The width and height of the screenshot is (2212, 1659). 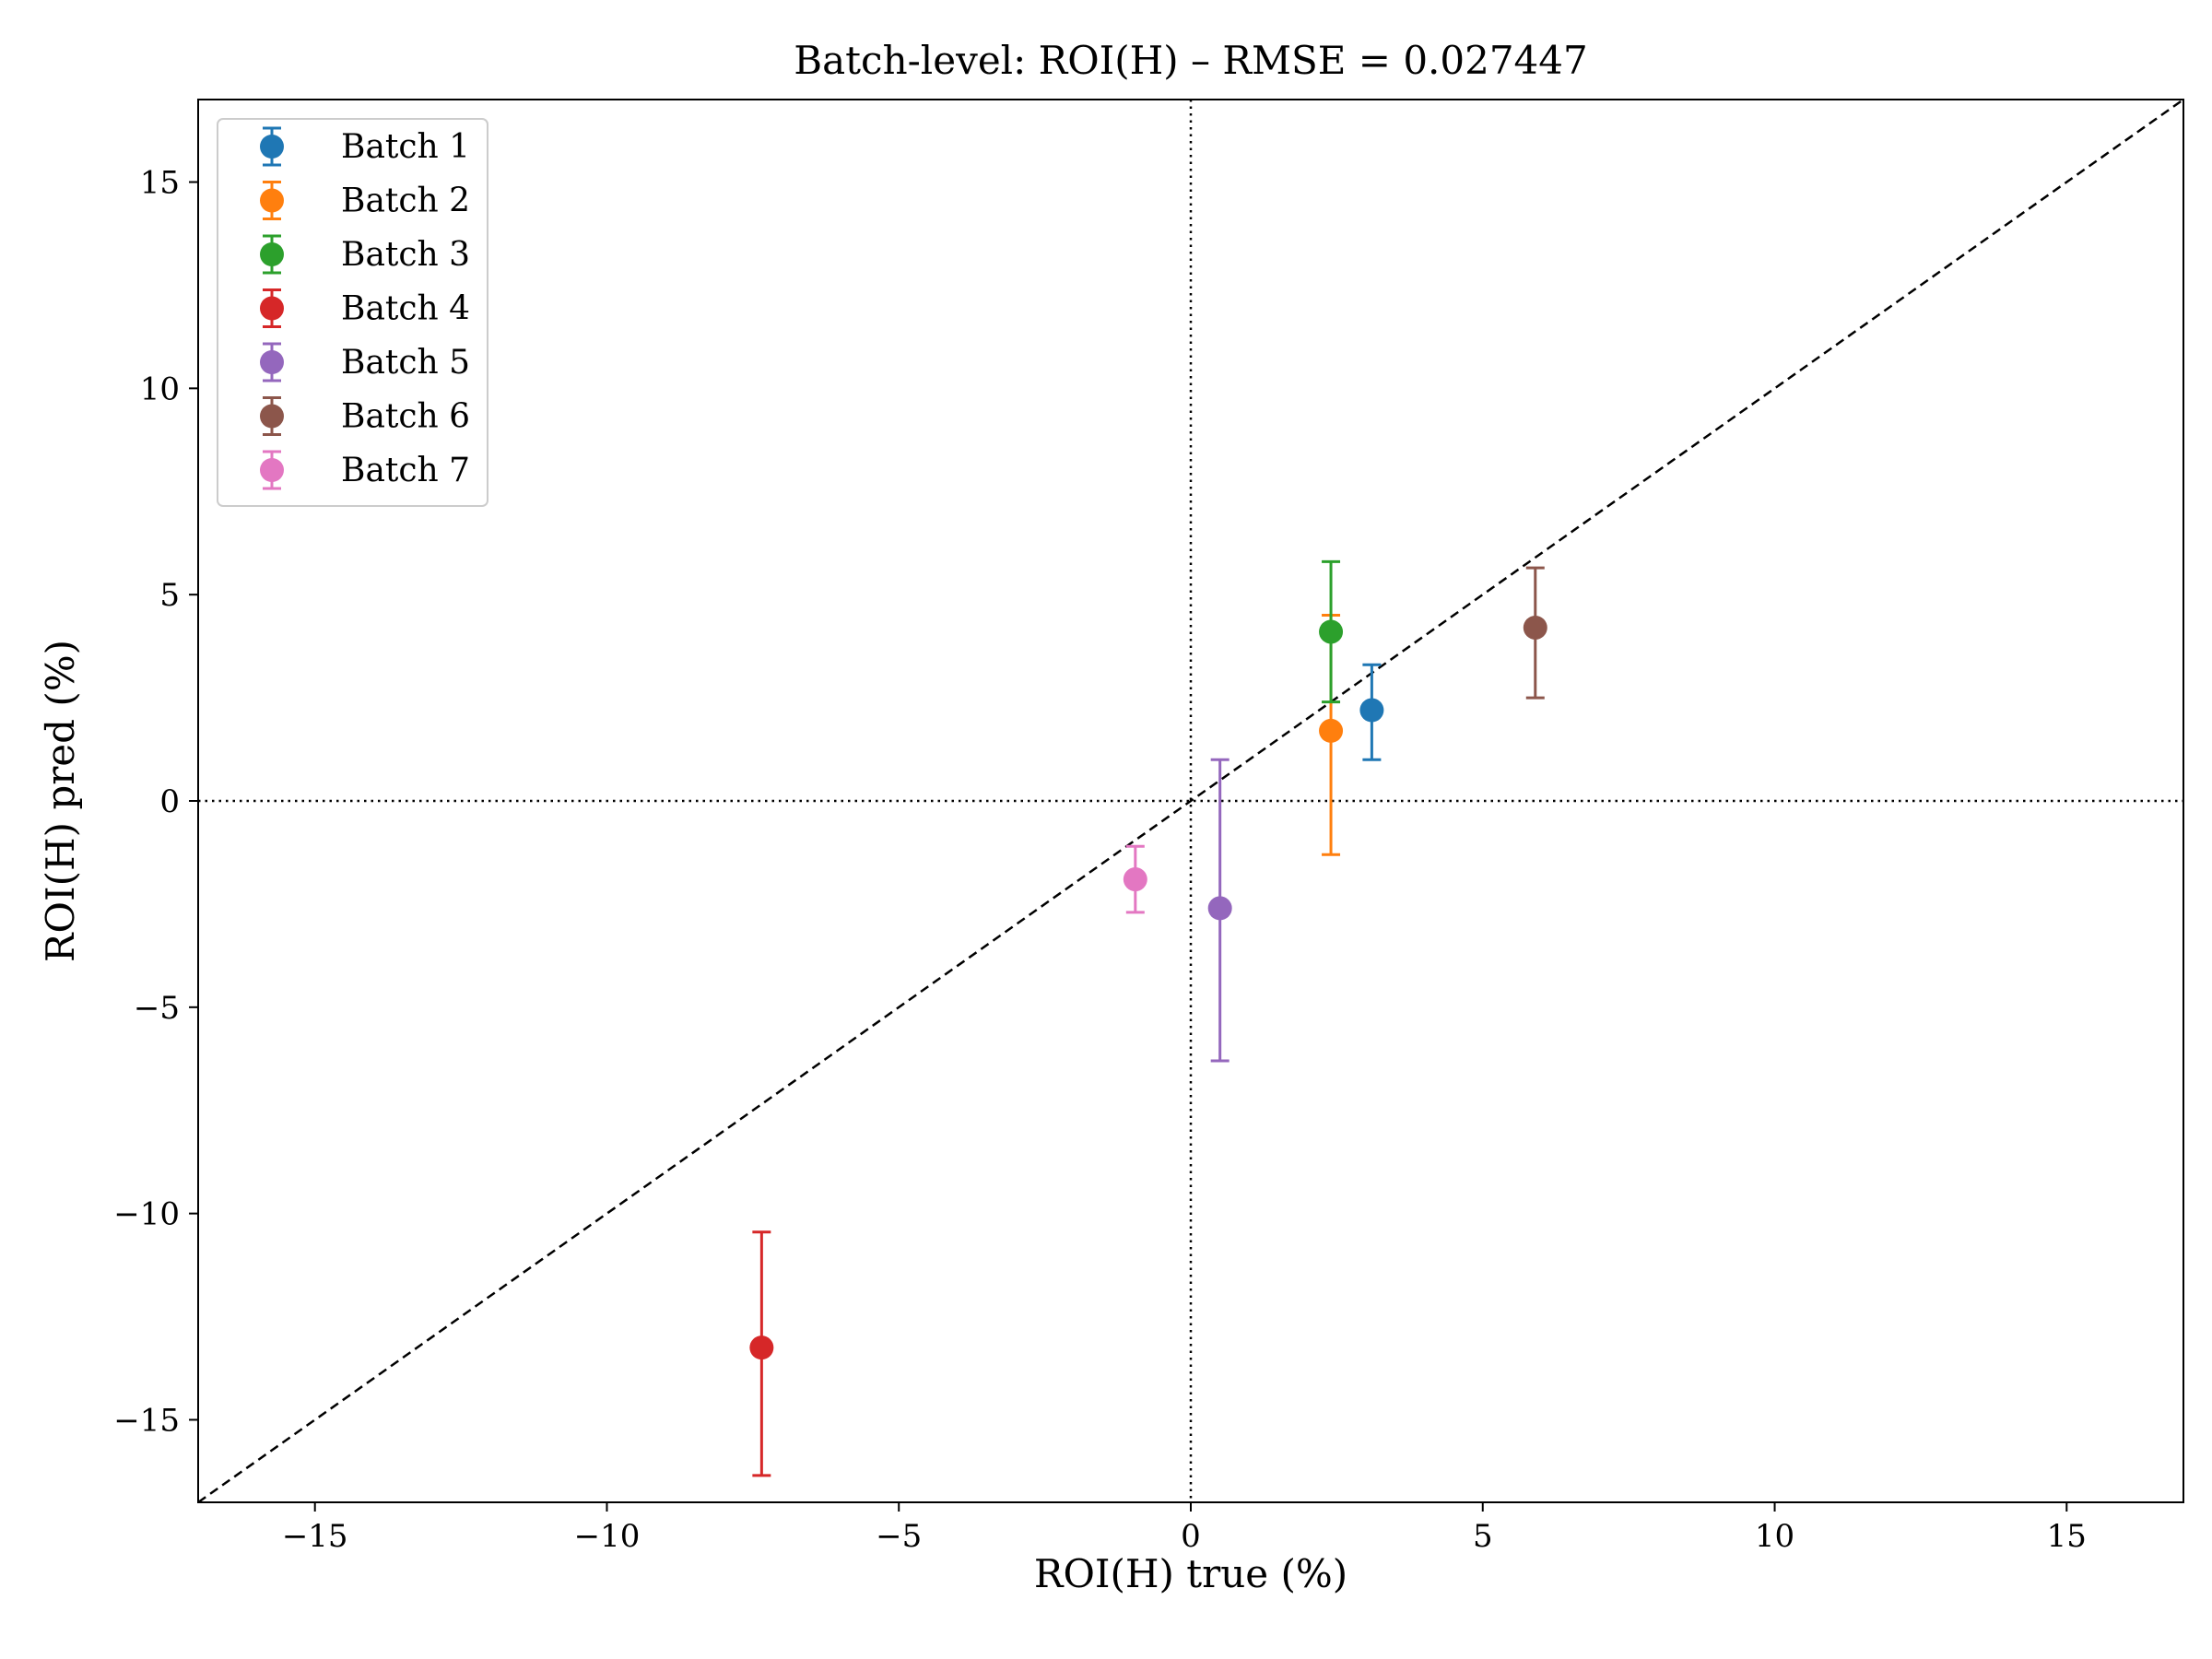 What do you see at coordinates (146, 1214) in the screenshot?
I see `y-tick-label: −10` at bounding box center [146, 1214].